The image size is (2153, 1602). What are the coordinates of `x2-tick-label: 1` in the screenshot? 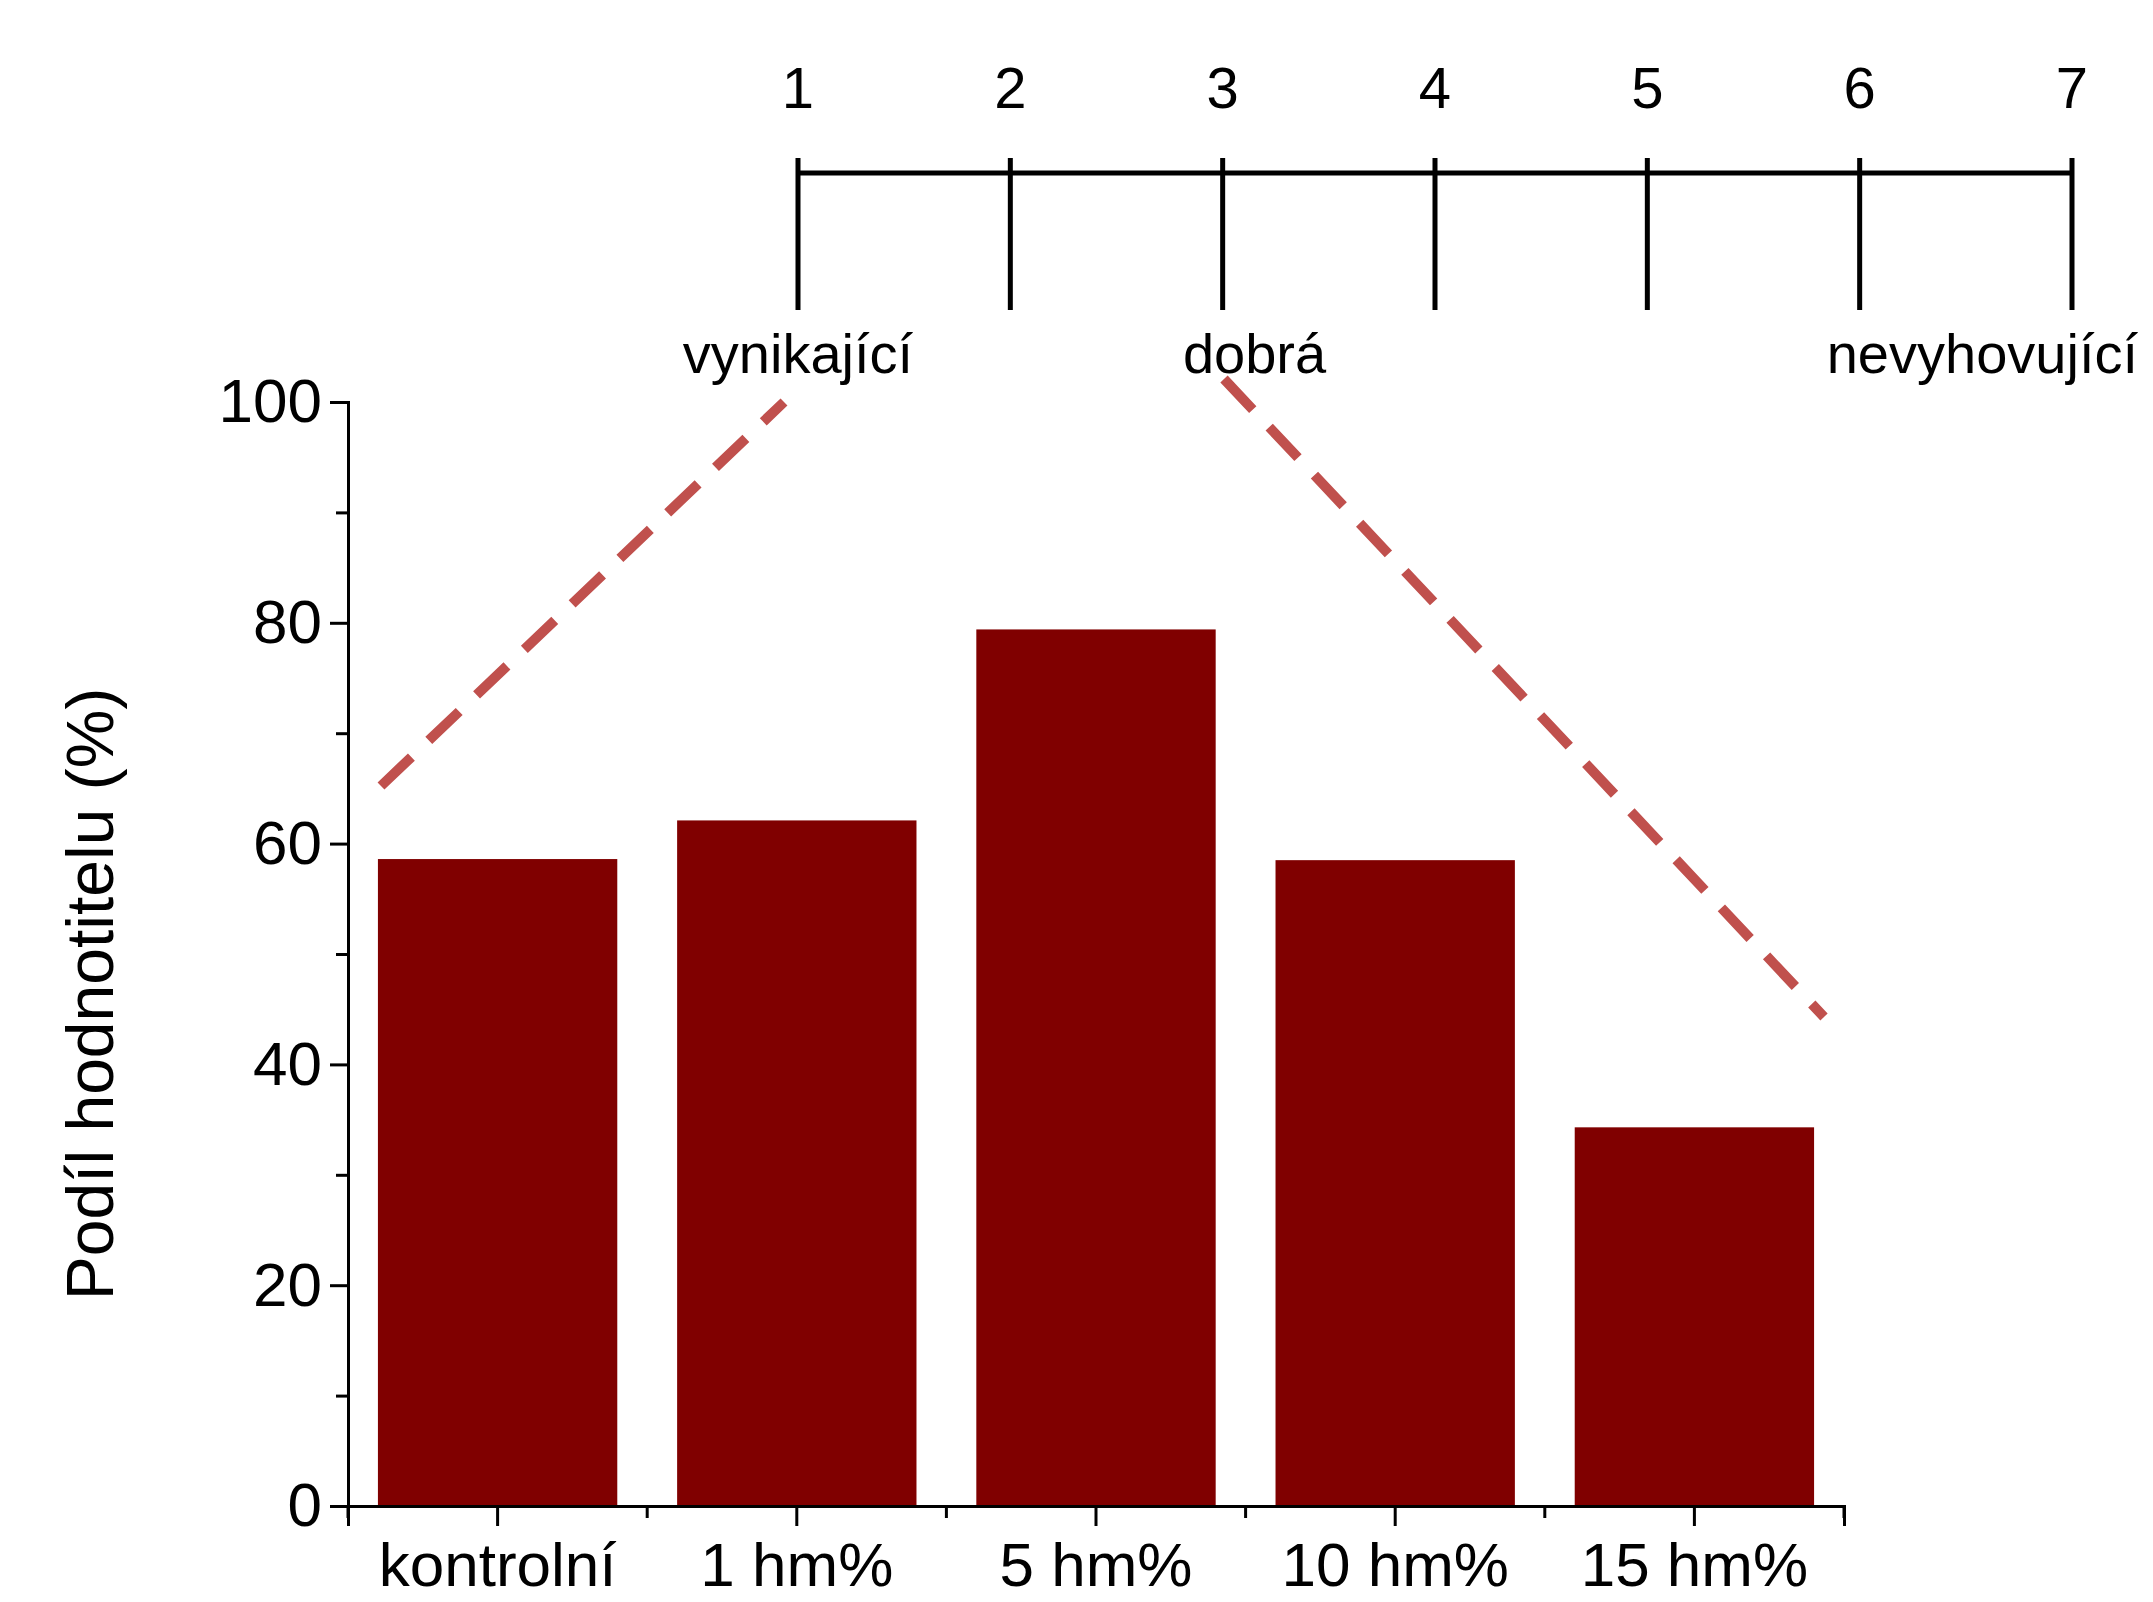 It's located at (798, 87).